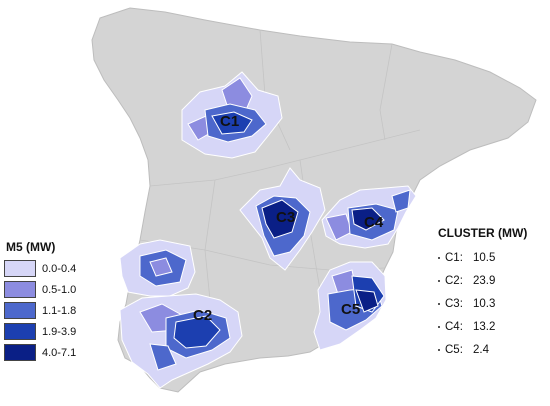 The width and height of the screenshot is (550, 406). Describe the element at coordinates (374, 222) in the screenshot. I see `cluster-label-c4: C4` at that location.